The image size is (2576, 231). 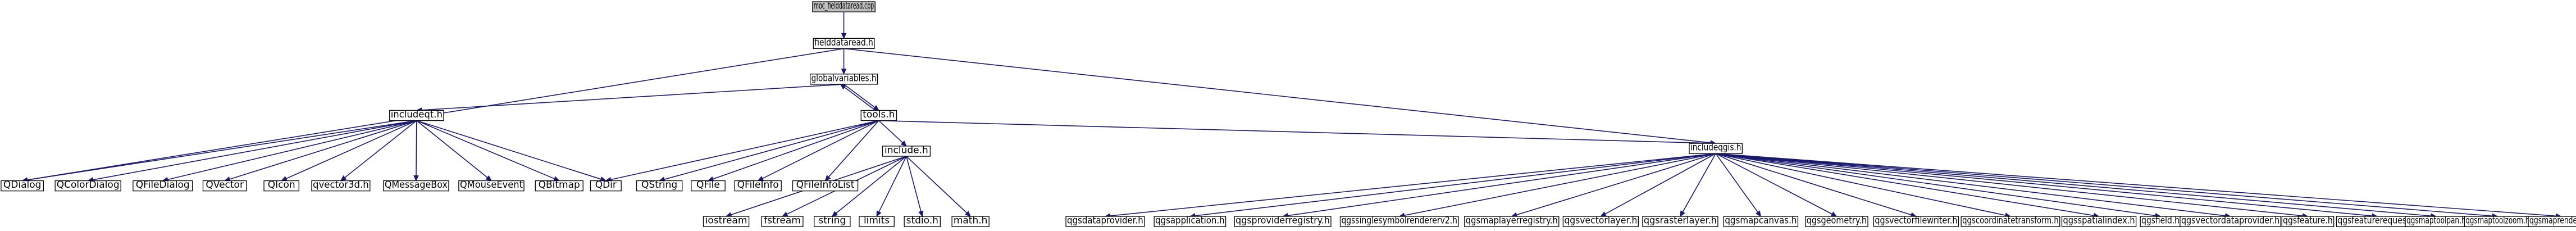 What do you see at coordinates (832, 221) in the screenshot?
I see `node-string: string` at bounding box center [832, 221].